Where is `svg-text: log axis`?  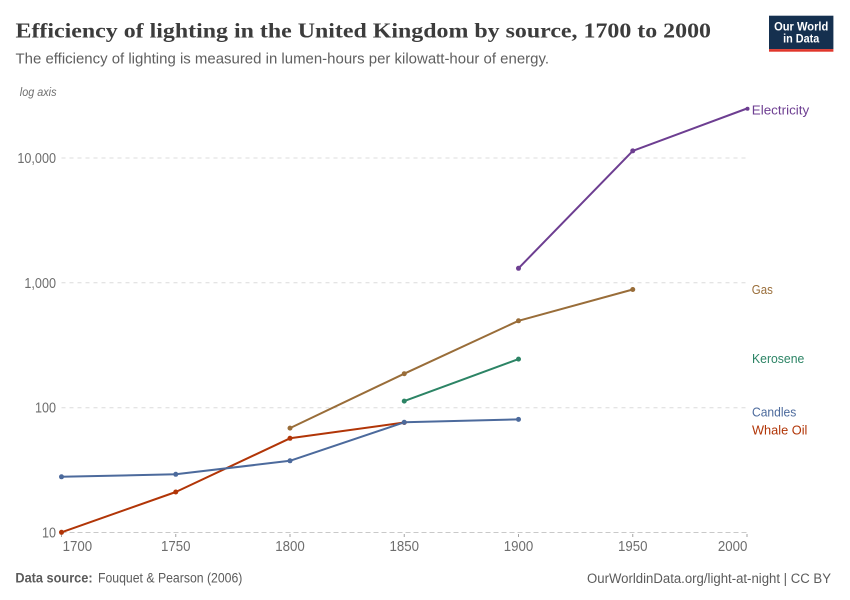 svg-text: log axis is located at coordinates (38, 92).